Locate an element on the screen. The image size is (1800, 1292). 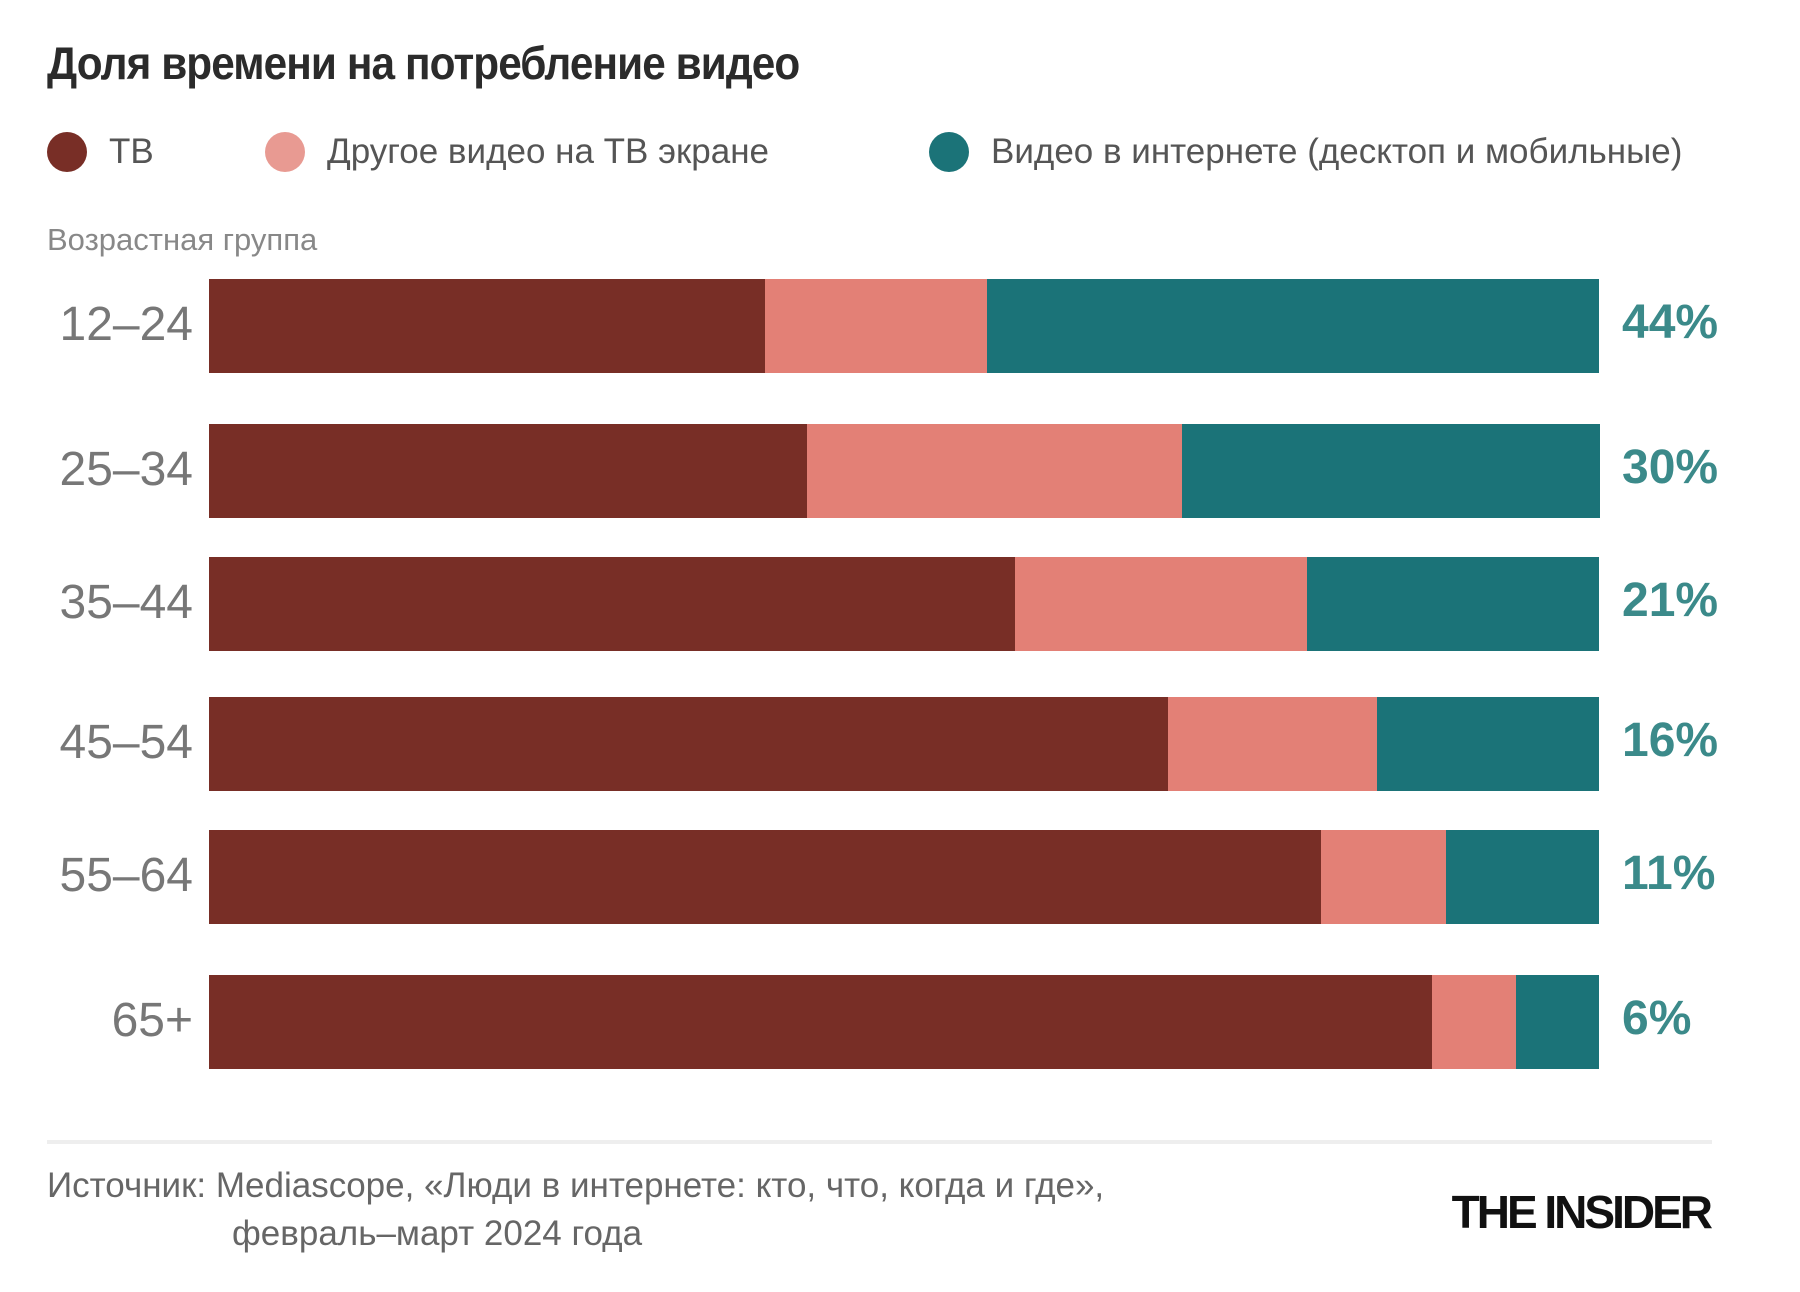
category-label: 55–64 is located at coordinates (126, 875).